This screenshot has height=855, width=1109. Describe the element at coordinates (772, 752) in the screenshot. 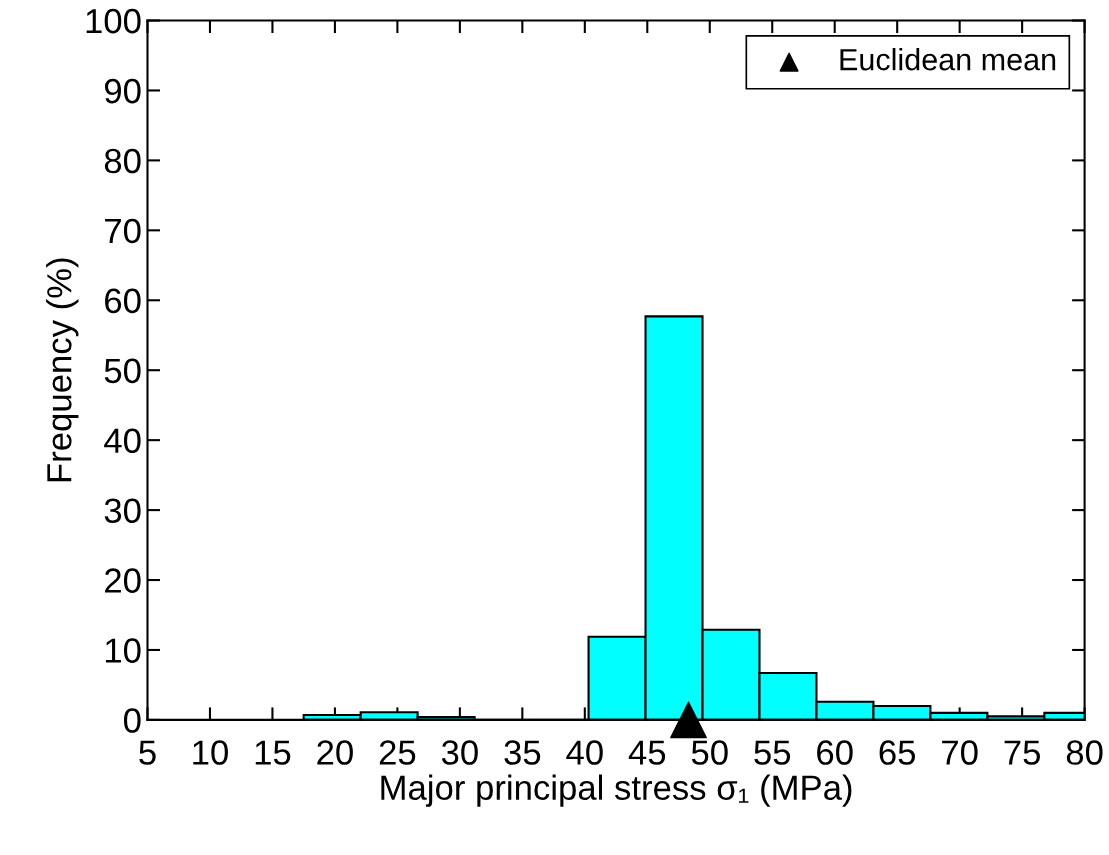

I see `x-tick-label: 55` at that location.